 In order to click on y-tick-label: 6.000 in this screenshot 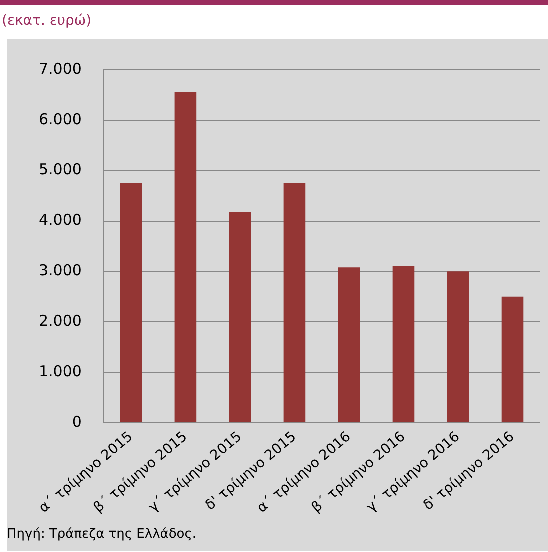, I will do `click(60, 119)`.